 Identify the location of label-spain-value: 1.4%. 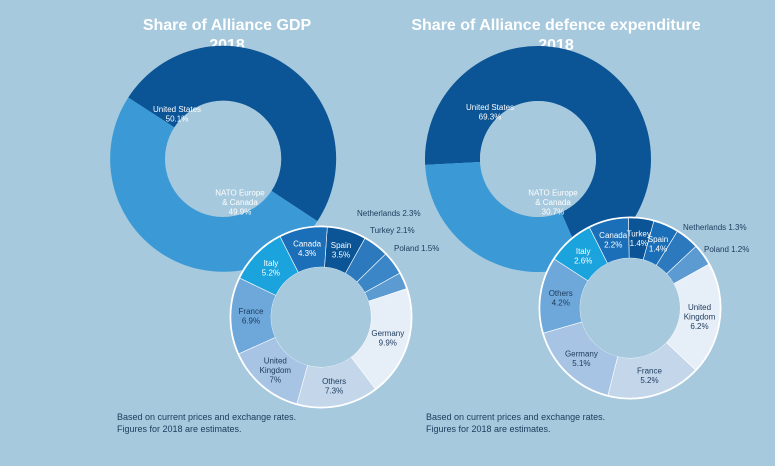
(658, 248).